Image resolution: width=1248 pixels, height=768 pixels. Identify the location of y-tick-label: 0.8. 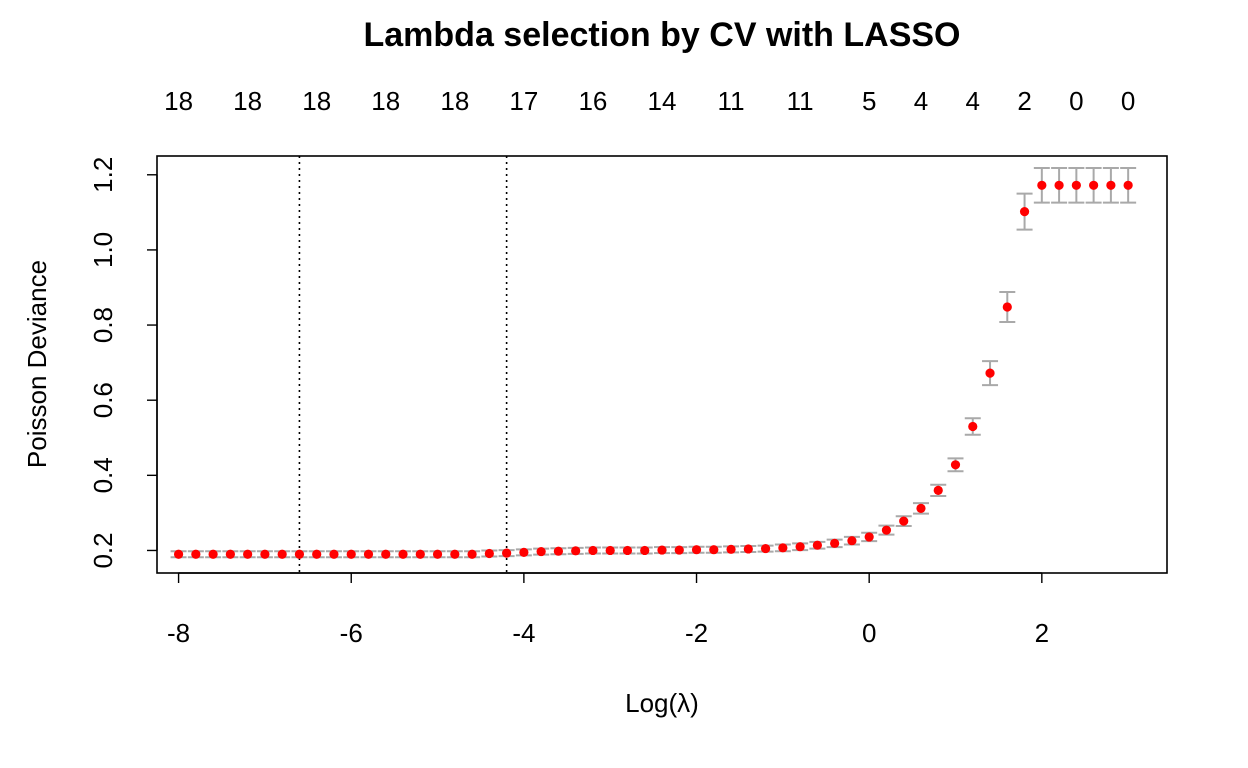
(103, 325).